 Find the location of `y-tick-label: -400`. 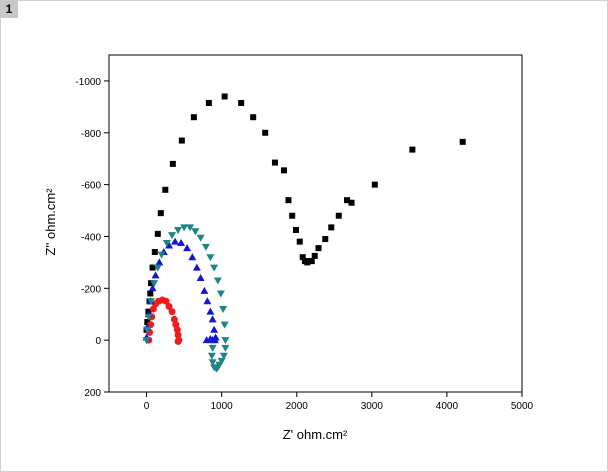

y-tick-label: -400 is located at coordinates (91, 237).